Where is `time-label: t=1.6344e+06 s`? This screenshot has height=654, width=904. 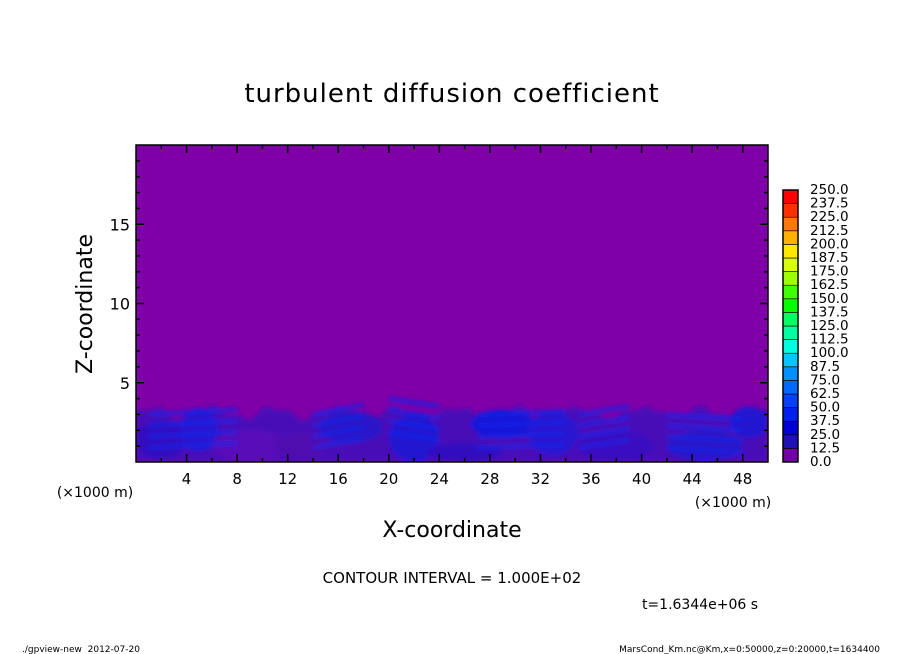 time-label: t=1.6344e+06 s is located at coordinates (700, 605).